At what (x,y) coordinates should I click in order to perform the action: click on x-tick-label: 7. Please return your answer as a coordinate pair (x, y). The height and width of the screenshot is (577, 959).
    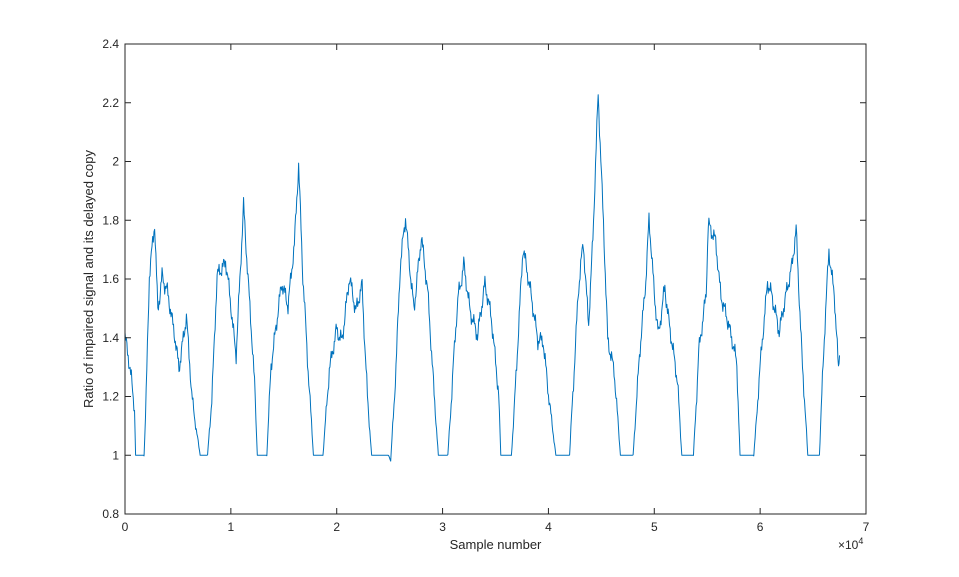
    Looking at the image, I should click on (866, 527).